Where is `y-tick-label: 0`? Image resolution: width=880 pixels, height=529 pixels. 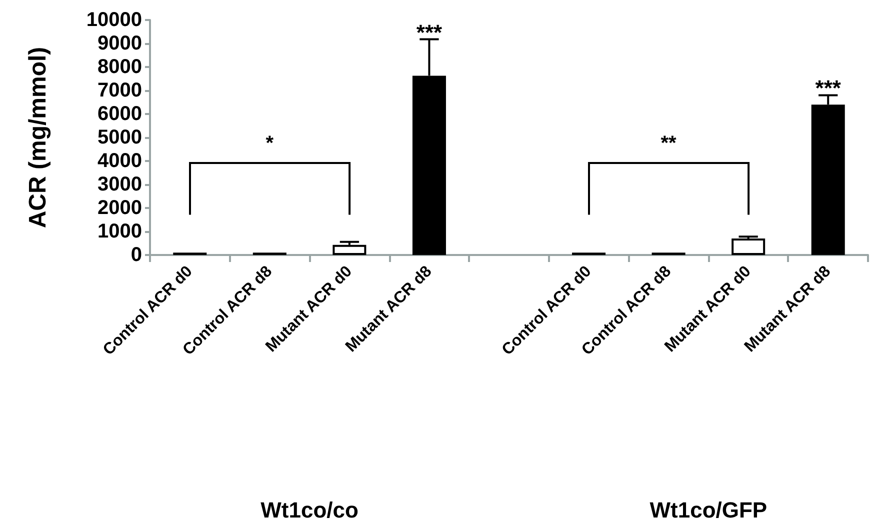
y-tick-label: 0 is located at coordinates (136, 255).